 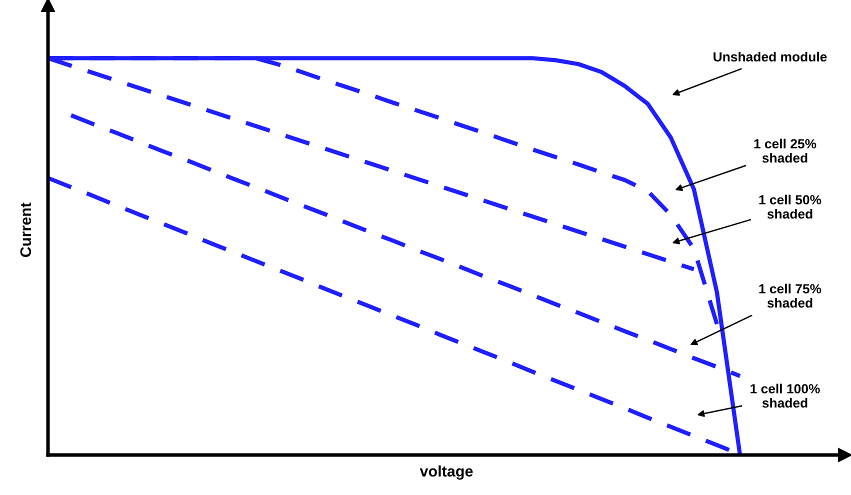 I want to click on annotation: Unshaded module, so click(x=770, y=57).